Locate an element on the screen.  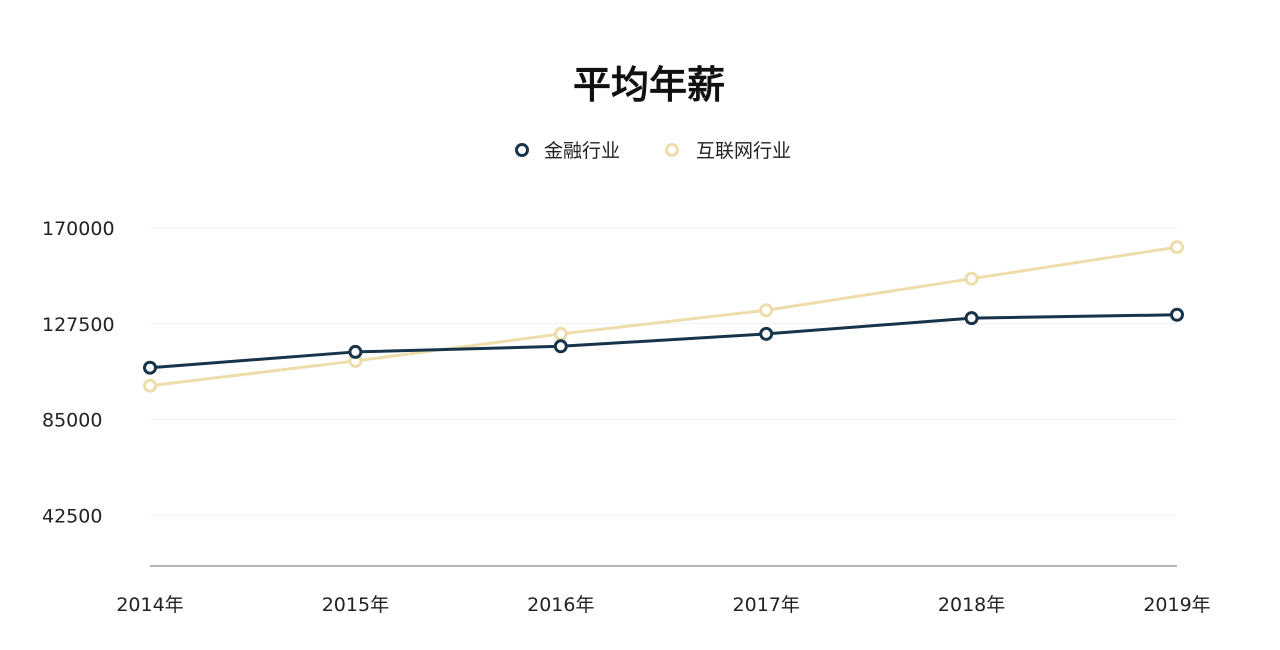
x-tick-label: 2017年 is located at coordinates (766, 605).